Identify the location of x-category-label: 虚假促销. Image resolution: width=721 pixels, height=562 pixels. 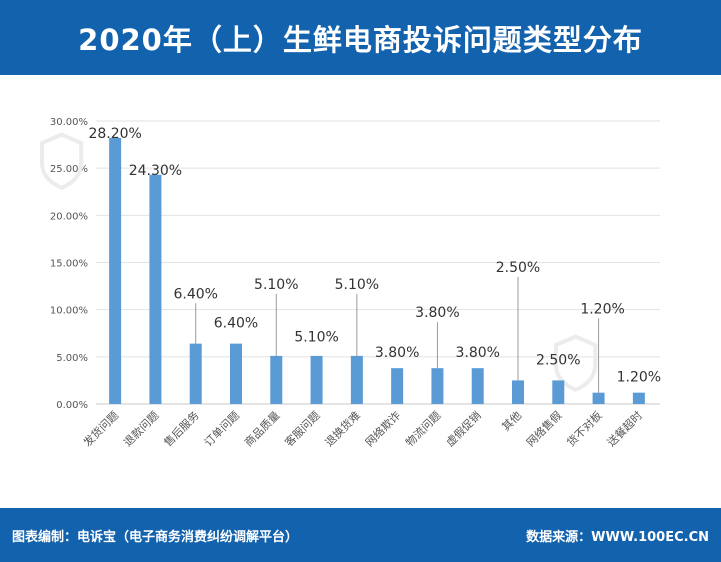
(463, 428).